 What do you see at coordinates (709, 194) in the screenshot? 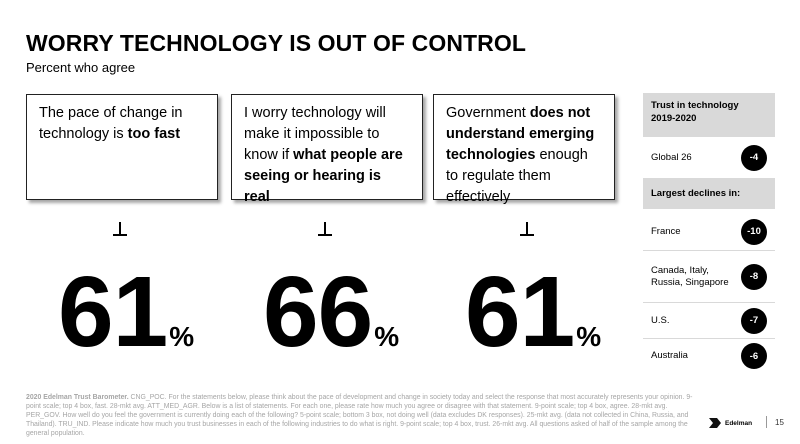
I see `declines-heading: Largest declines in:` at bounding box center [709, 194].